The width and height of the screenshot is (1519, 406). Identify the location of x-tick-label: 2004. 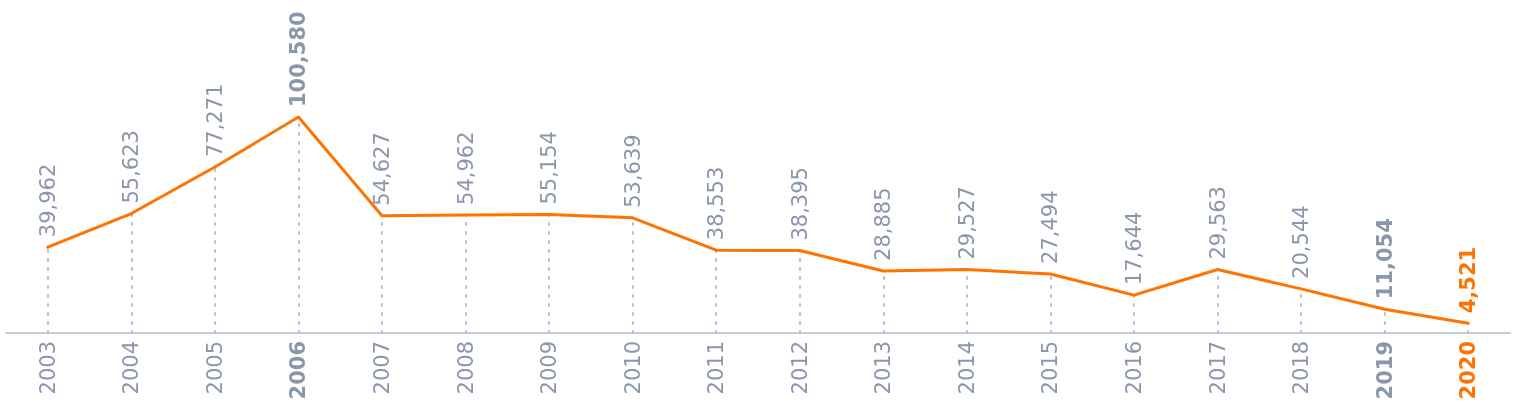
(131, 368).